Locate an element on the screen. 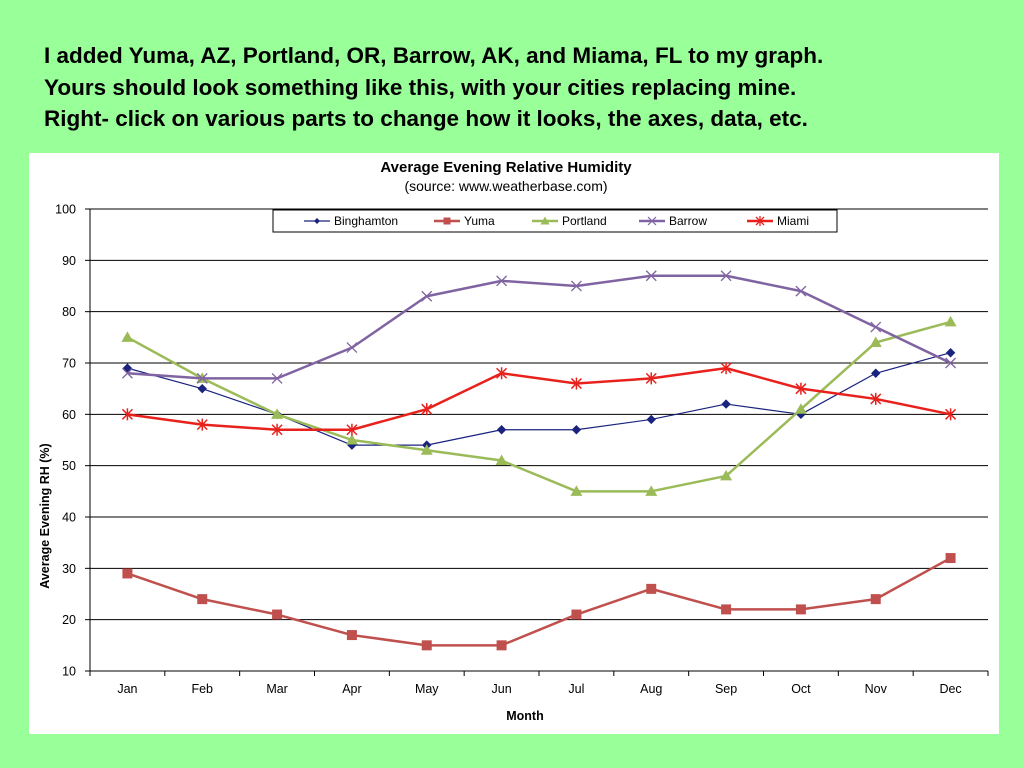  x-tick-label: Oct is located at coordinates (801, 689).